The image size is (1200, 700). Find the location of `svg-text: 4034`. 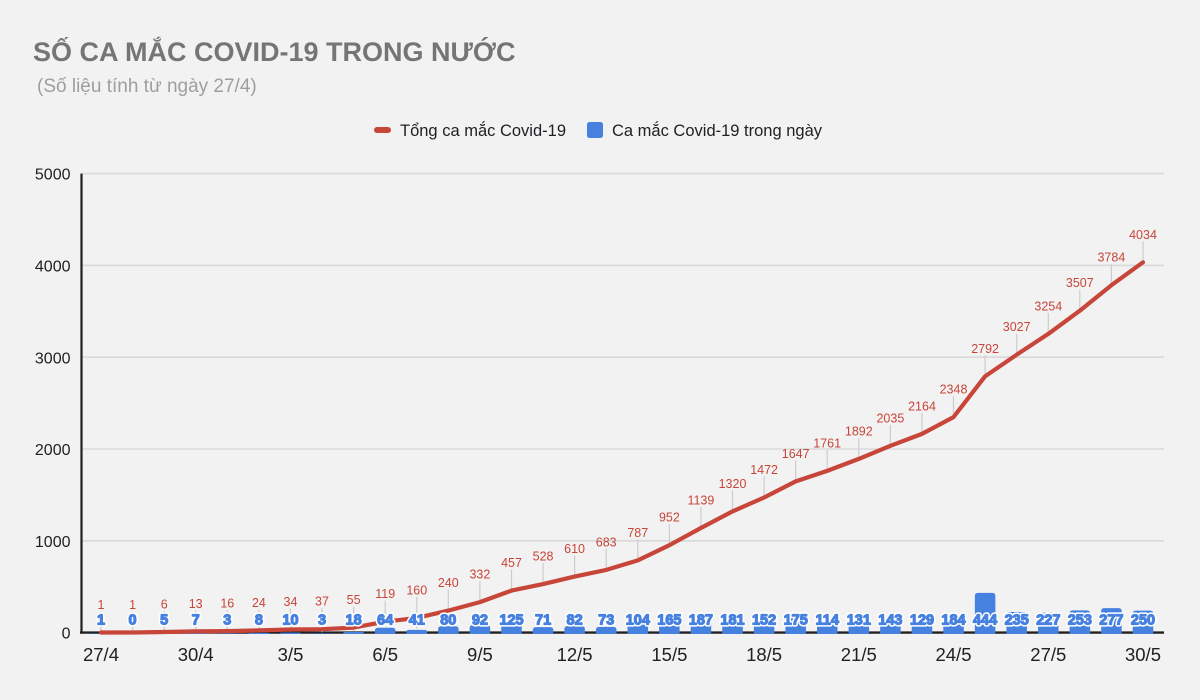

svg-text: 4034 is located at coordinates (1143, 235).